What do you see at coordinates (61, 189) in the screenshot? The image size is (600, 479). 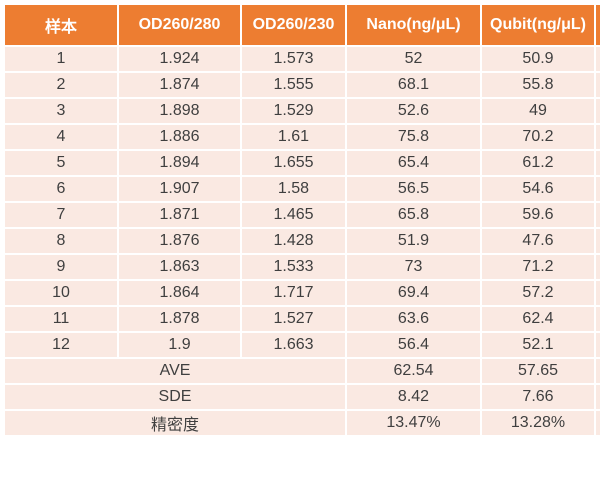 I see `sample-id-cell: 6` at bounding box center [61, 189].